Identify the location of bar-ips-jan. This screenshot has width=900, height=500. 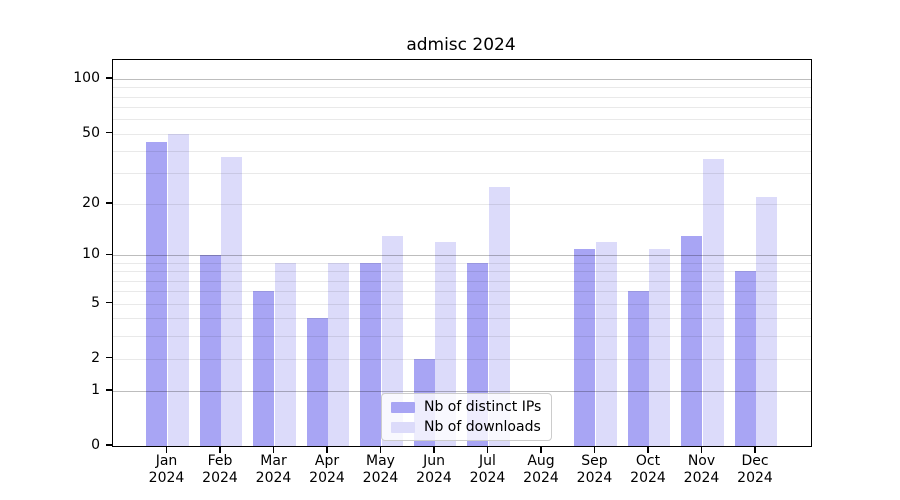
(157, 293).